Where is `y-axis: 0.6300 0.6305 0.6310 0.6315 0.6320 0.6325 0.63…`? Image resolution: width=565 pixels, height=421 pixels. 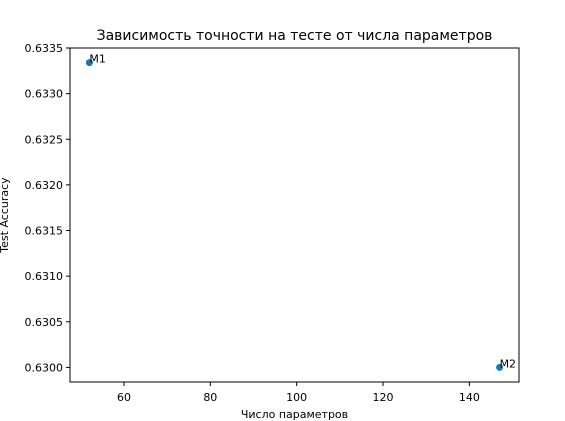
y-axis: 0.6300 0.6305 0.6310 0.6315 0.6320 0.6325 0.63… is located at coordinates (47, 208).